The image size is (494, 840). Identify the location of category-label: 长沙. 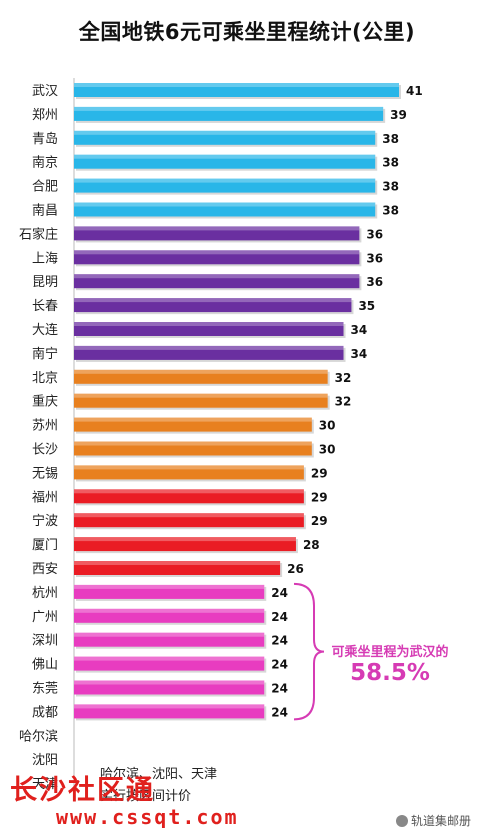
(45, 450).